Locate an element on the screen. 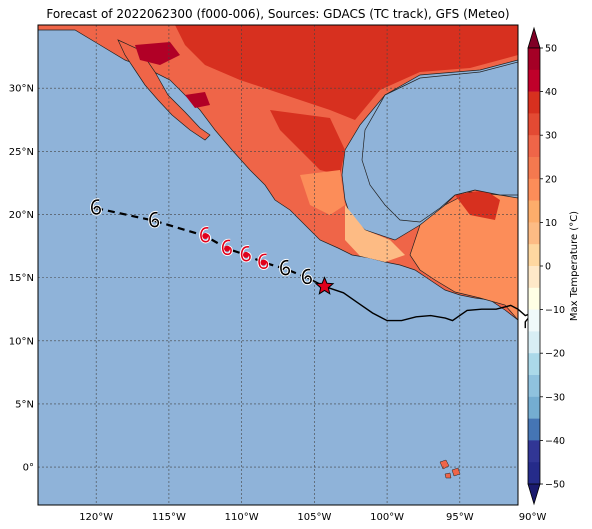 This screenshot has height=529, width=592. longitude-ticks: 120°W 115°W 110°W 105°W 100°W 95°W 90°W is located at coordinates (312, 517).